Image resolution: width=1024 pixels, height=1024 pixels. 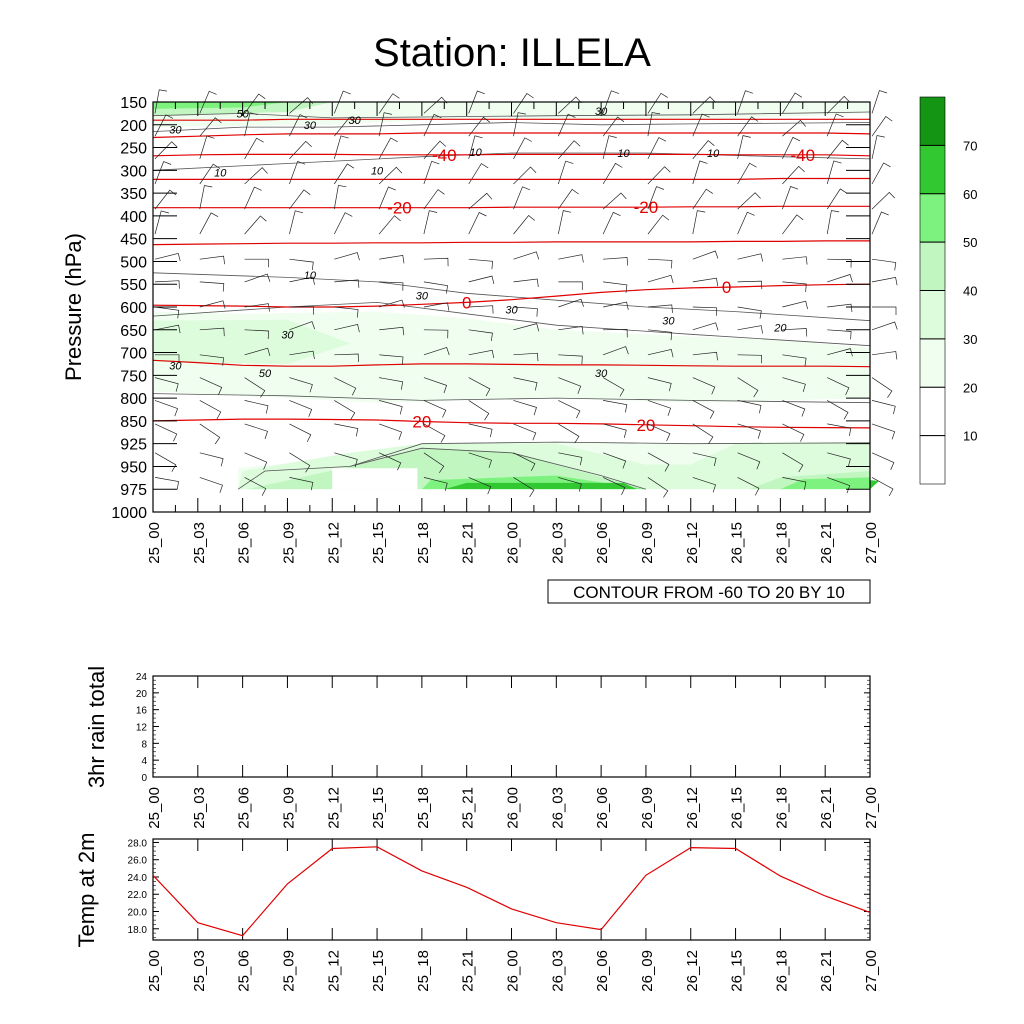 What do you see at coordinates (511, 297) in the screenshot?
I see `isotach-line` at bounding box center [511, 297].